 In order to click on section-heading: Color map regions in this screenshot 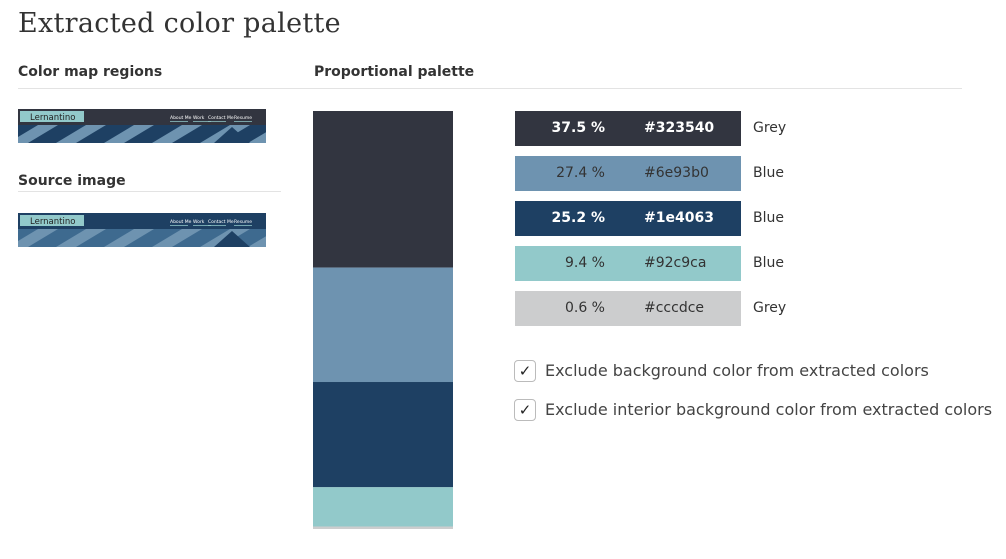, I will do `click(90, 72)`.